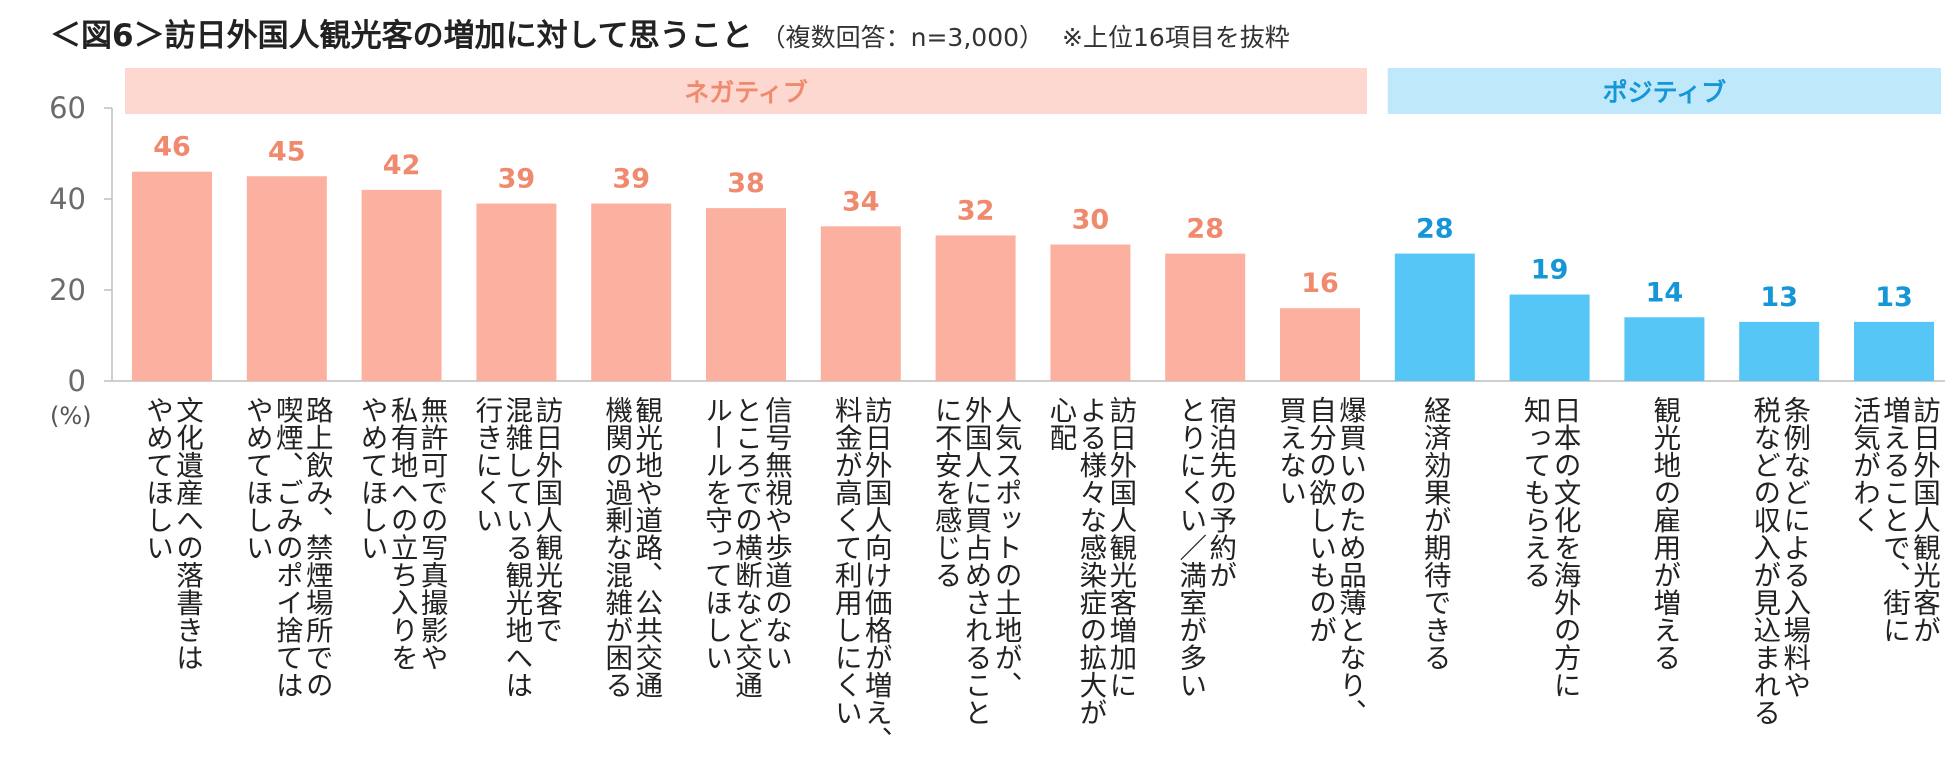 Image resolution: width=1950 pixels, height=776 pixels. Describe the element at coordinates (287, 151) in the screenshot. I see `bar-value-label: 45` at that location.